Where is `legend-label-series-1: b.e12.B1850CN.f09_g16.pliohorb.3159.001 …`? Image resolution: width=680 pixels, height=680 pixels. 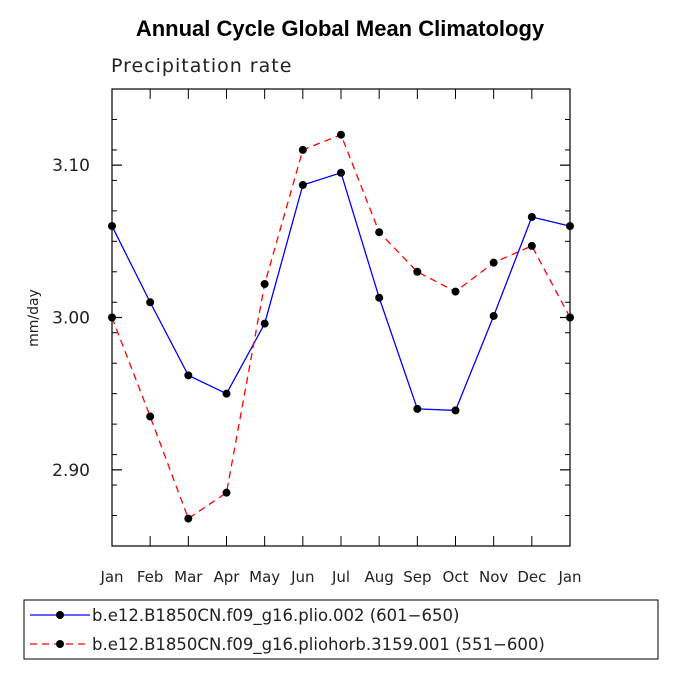 legend-label-series-1: b.e12.B1850CN.f09_g16.pliohorb.3159.001 … is located at coordinates (318, 645).